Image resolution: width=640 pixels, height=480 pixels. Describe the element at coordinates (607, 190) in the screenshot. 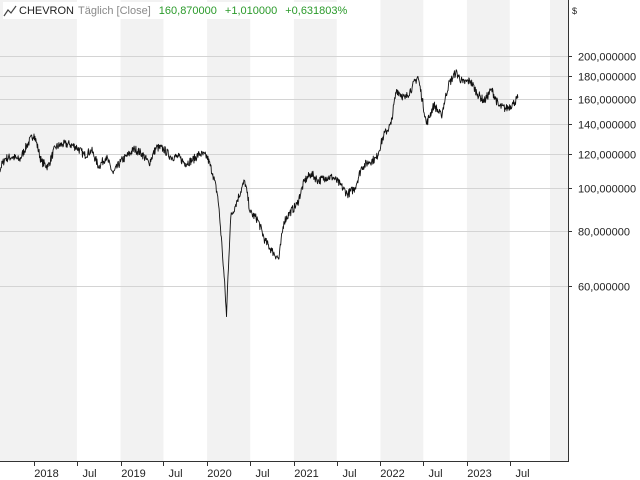

I see `y-tick-label: 100,000000` at that location.